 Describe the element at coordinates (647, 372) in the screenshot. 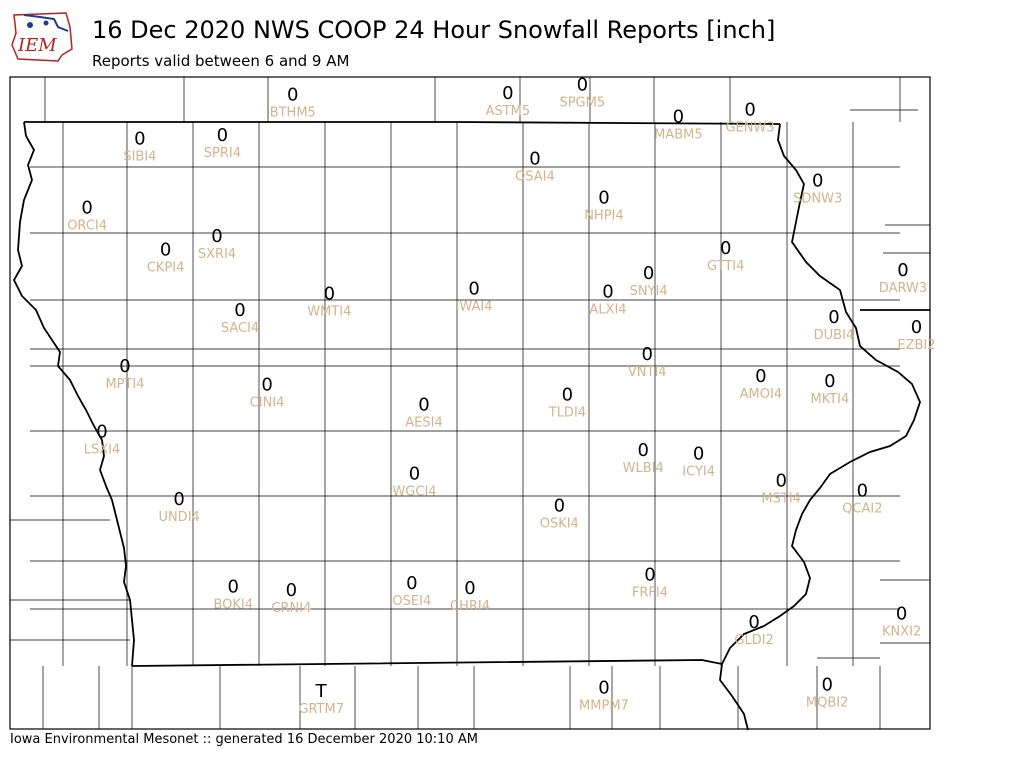

I see `station-id-vnti4: VNTI4` at that location.